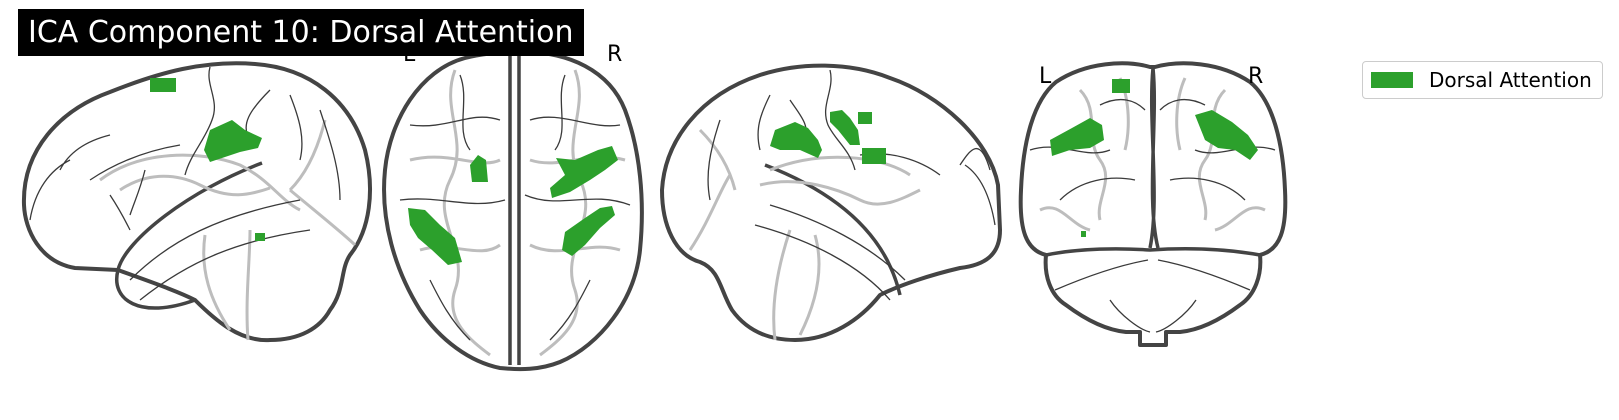 The width and height of the screenshot is (1619, 420). What do you see at coordinates (155, 289) in the screenshot?
I see `temporal-lobe-edge` at bounding box center [155, 289].